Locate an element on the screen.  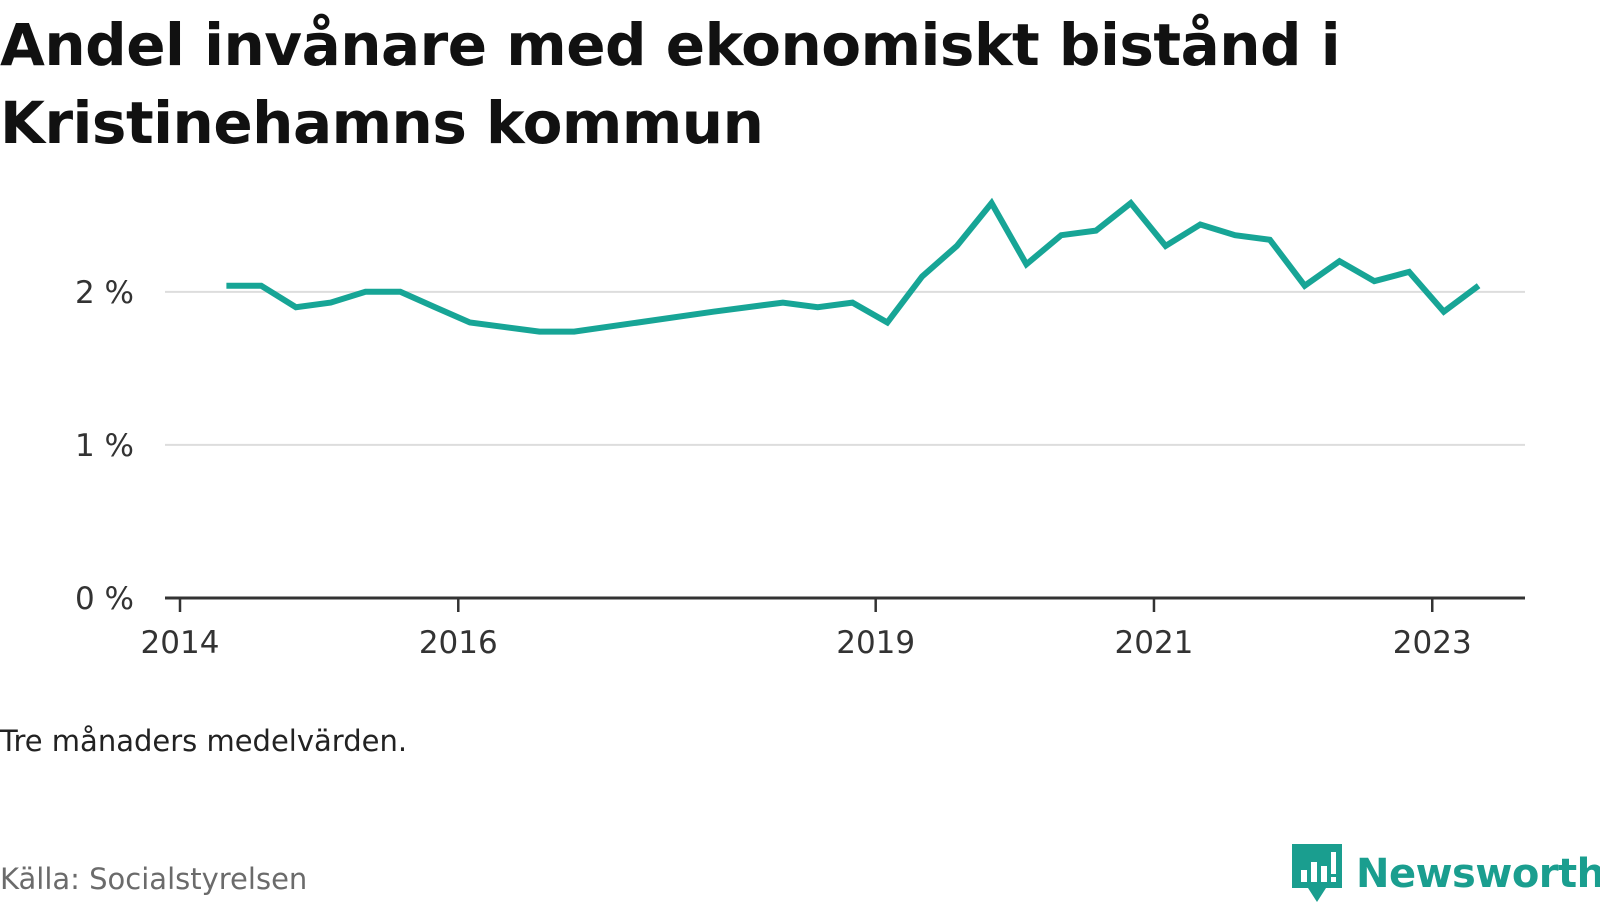
x-tick-label: 2019 is located at coordinates (875, 643).